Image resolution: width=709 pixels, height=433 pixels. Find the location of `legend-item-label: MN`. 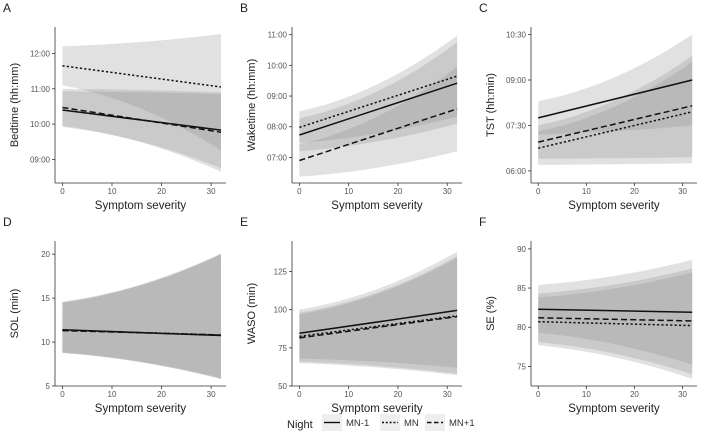

legend-item-label: MN is located at coordinates (411, 423).